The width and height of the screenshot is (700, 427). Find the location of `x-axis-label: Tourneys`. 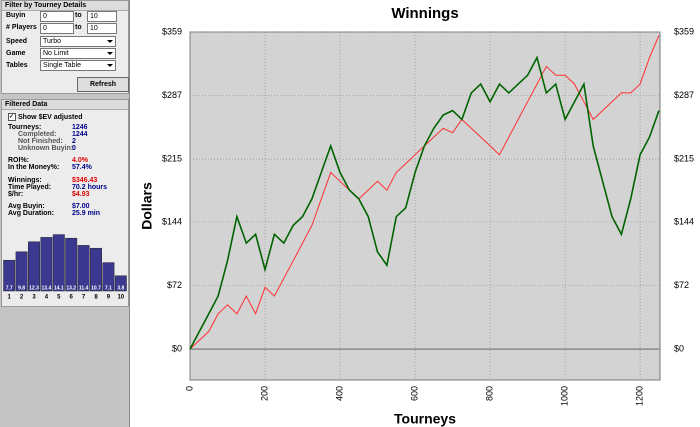

x-axis-label: Tourneys is located at coordinates (425, 419).